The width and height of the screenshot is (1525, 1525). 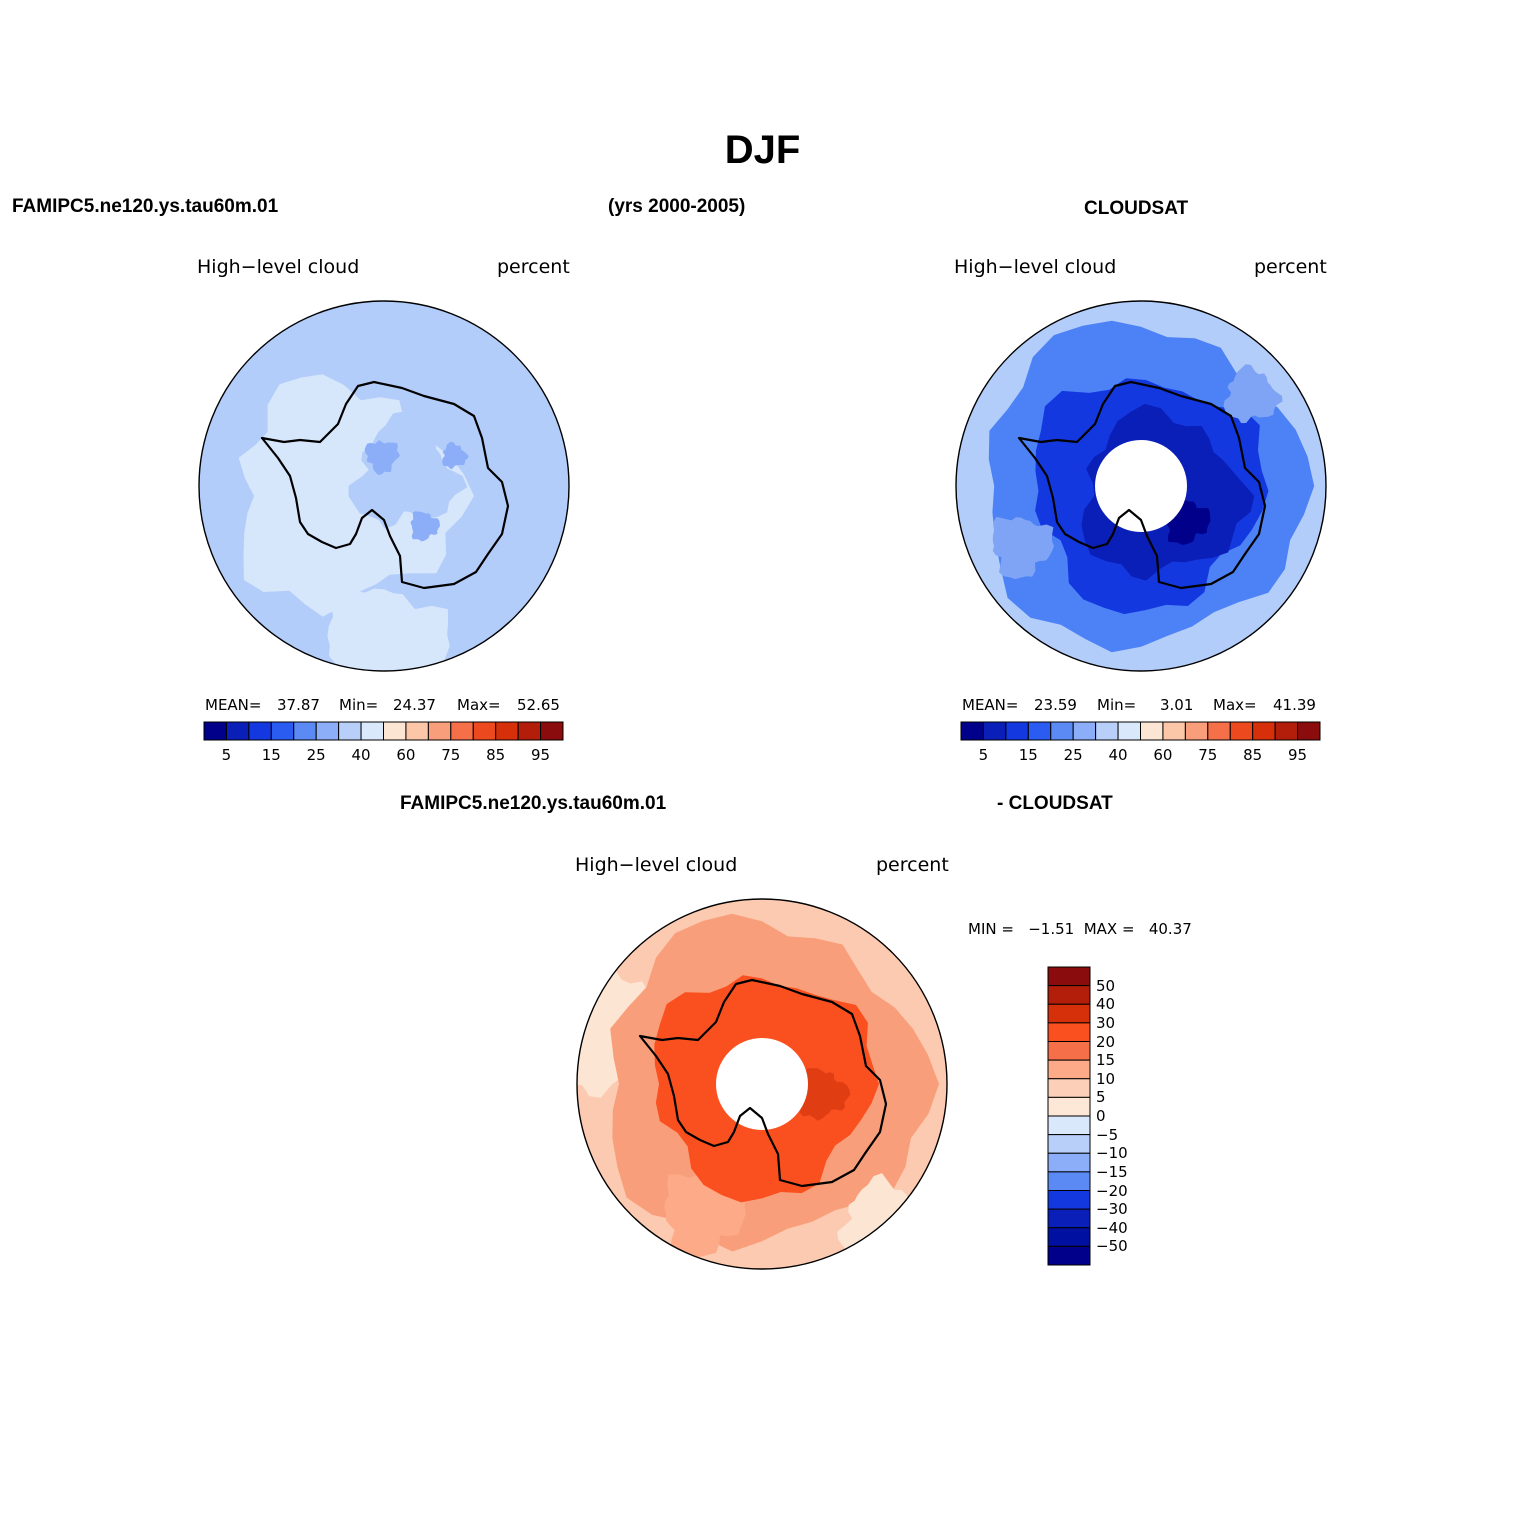 What do you see at coordinates (1035, 267) in the screenshot?
I see `obs-variable-label: High−level cloud` at bounding box center [1035, 267].